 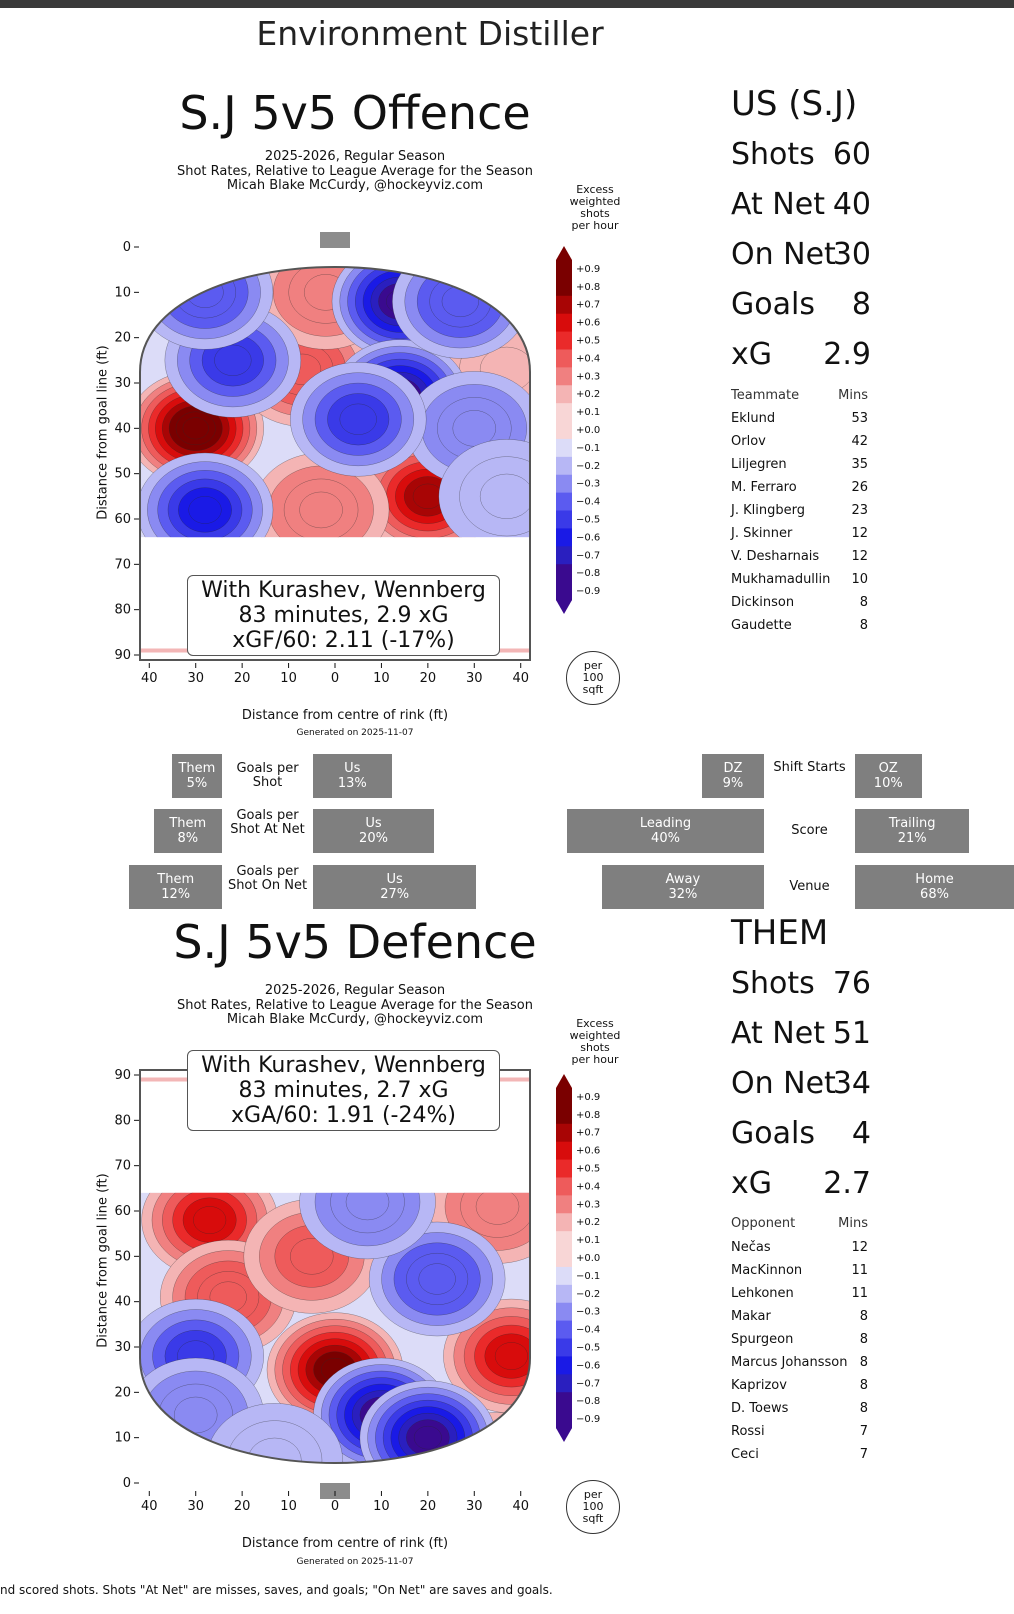 I want to click on defence-colorbar-title: Excess weighted shots per hour, so click(x=595, y=1042).